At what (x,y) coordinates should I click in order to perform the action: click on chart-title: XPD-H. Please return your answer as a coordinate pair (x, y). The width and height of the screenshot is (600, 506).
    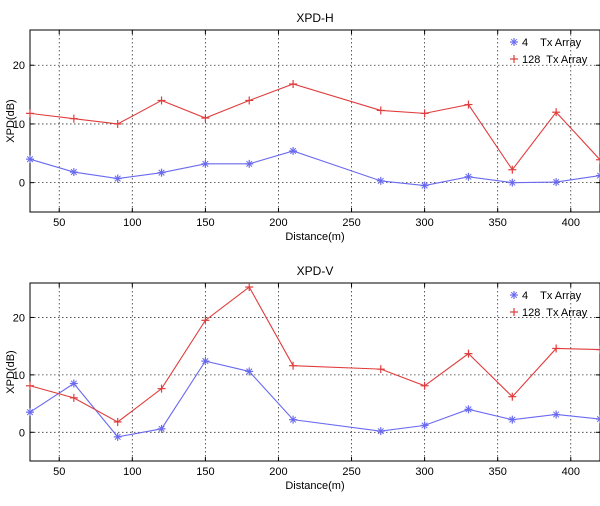
    Looking at the image, I should click on (314, 18).